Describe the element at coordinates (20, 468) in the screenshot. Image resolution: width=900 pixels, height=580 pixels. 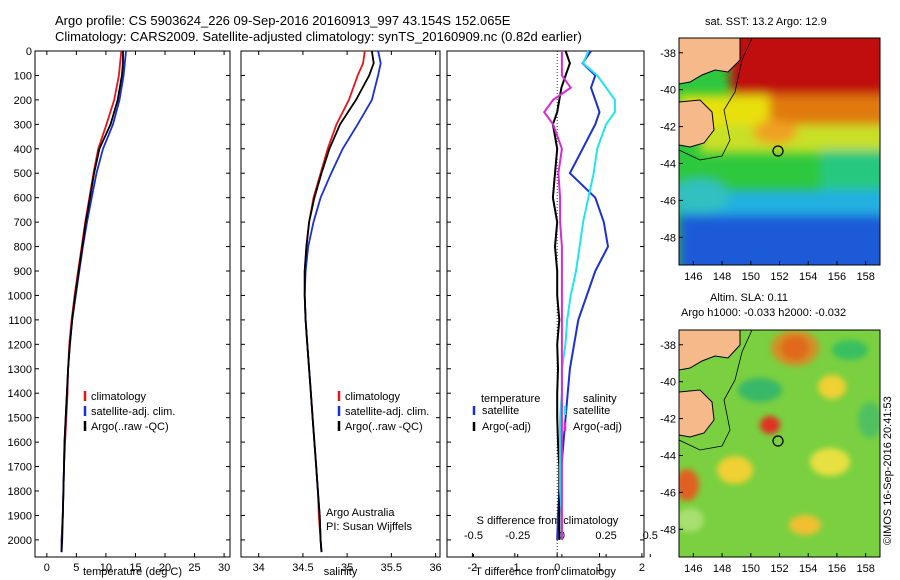
I see `y-tick-label: 1700` at that location.